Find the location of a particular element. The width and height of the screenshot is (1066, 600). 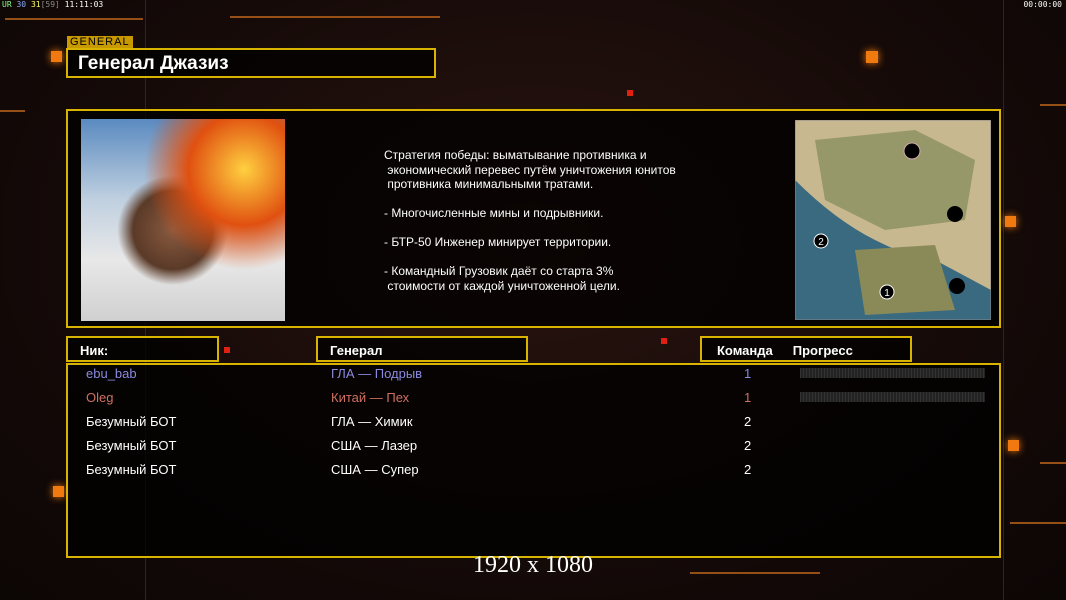

hud-b: 31 is located at coordinates (35, 4).